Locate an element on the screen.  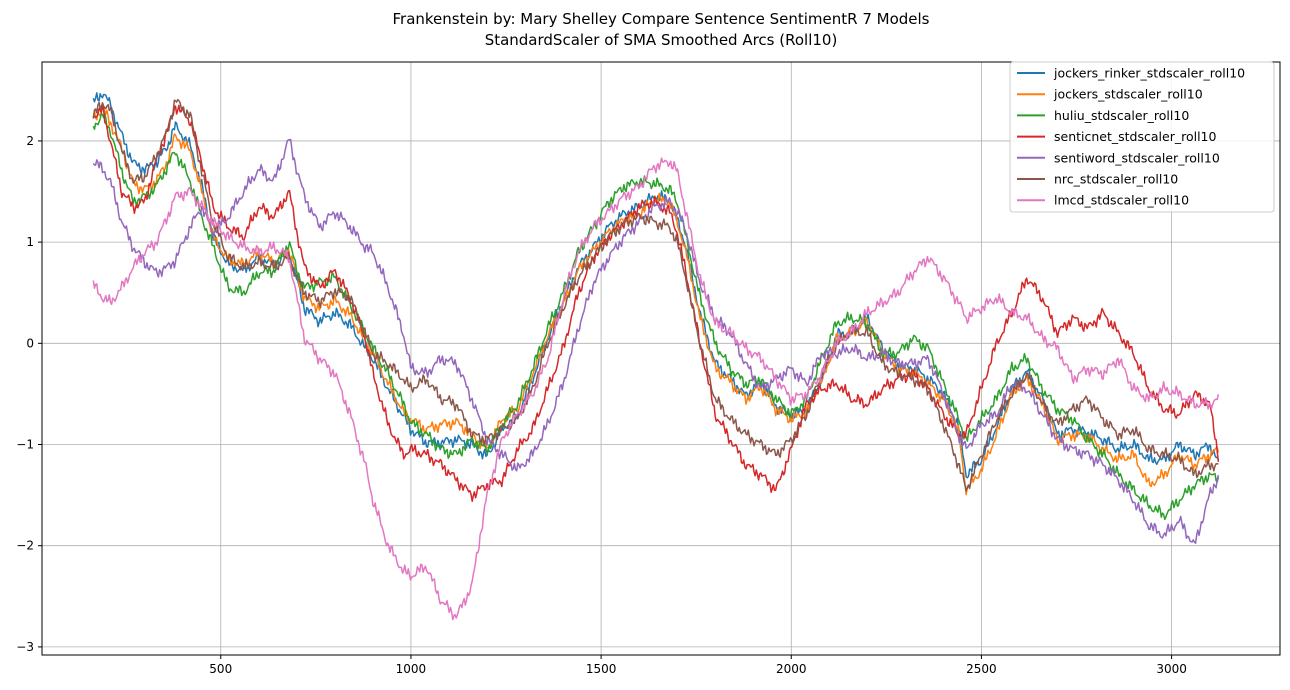
x-tick-label: 2000 is located at coordinates (791, 669).